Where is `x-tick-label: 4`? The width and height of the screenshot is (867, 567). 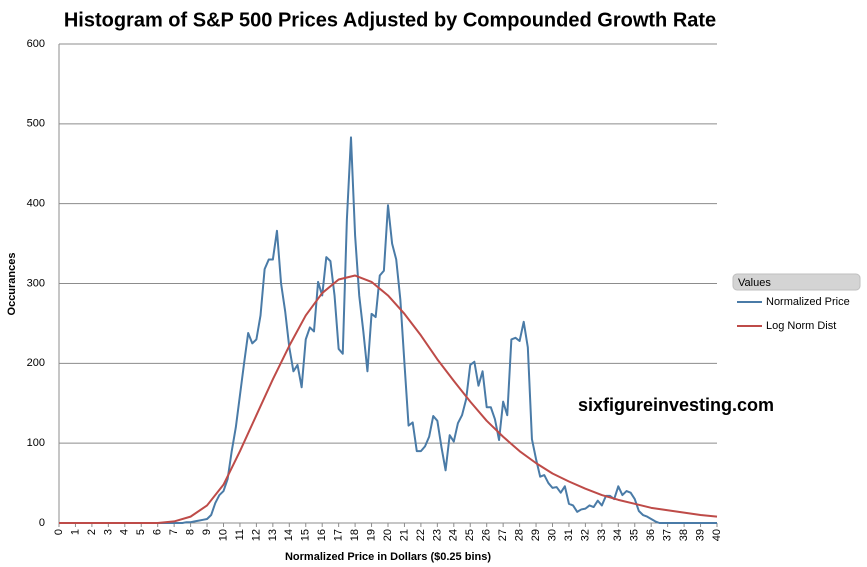 x-tick-label: 4 is located at coordinates (125, 532).